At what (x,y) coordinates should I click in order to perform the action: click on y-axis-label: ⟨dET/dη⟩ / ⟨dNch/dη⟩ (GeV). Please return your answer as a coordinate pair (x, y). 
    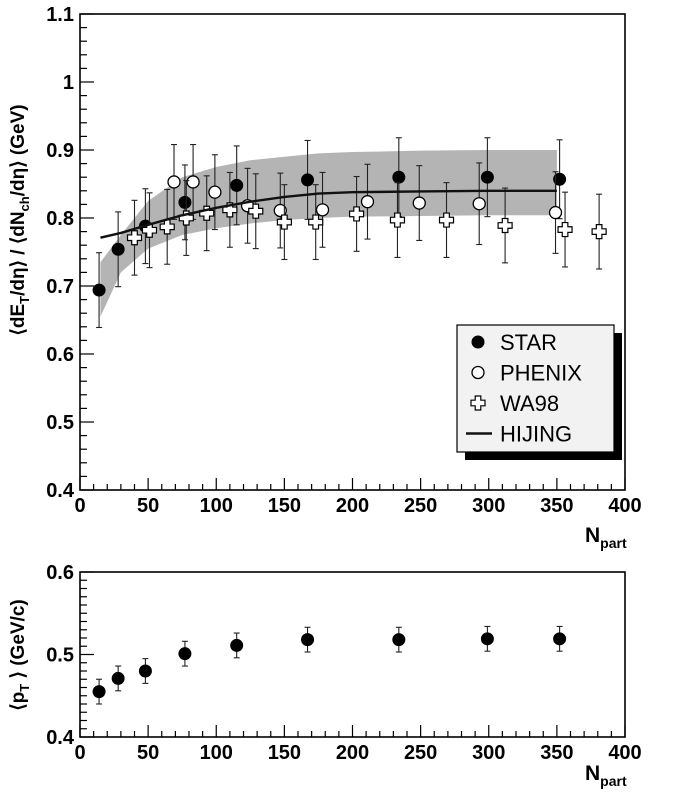
    Looking at the image, I should click on (20, 219).